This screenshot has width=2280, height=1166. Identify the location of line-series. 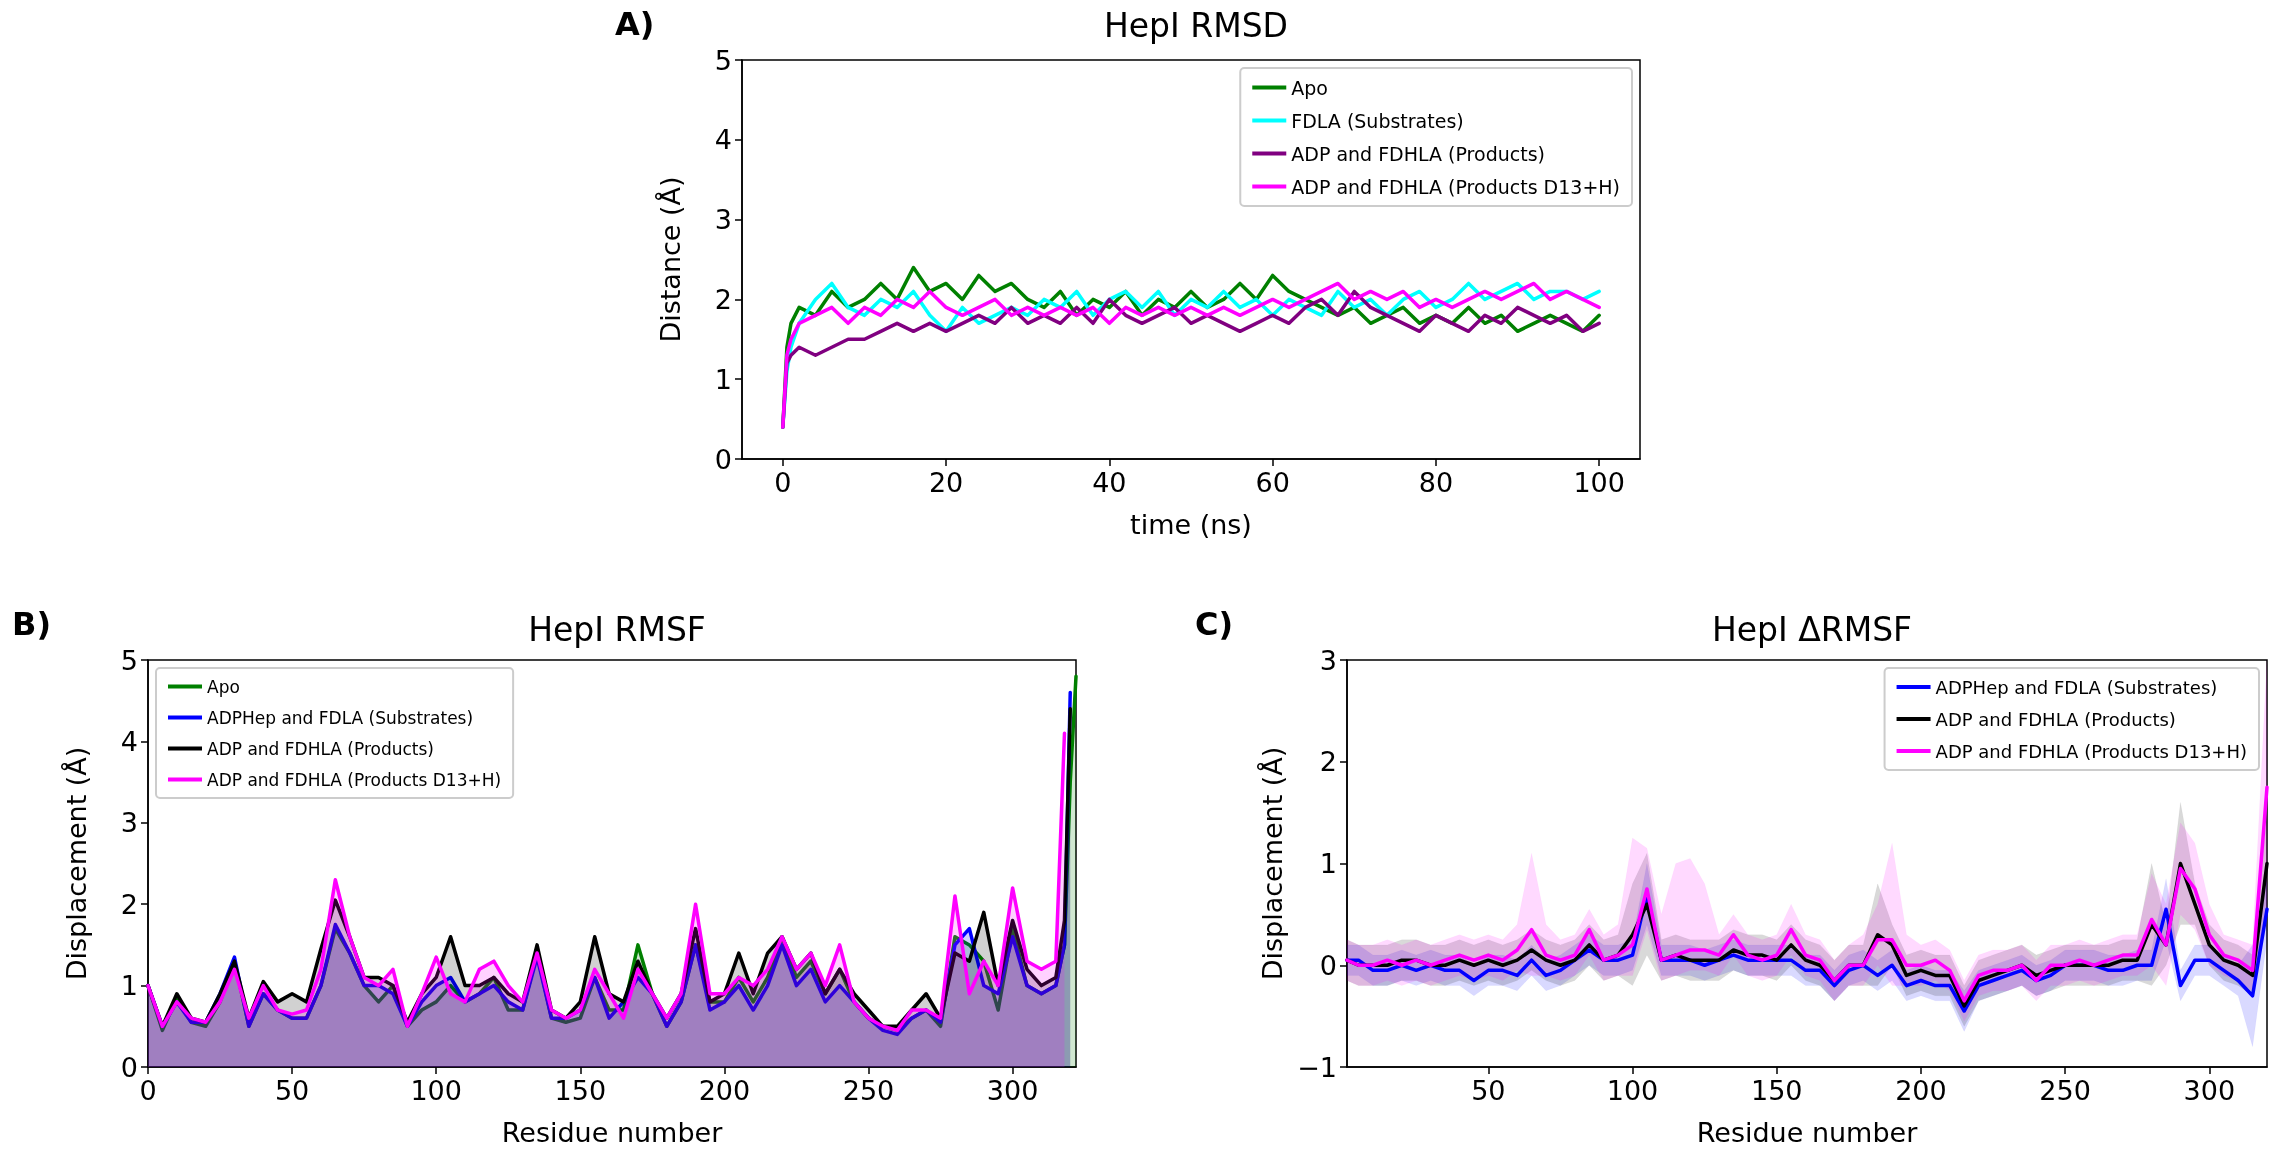
(1807, 894).